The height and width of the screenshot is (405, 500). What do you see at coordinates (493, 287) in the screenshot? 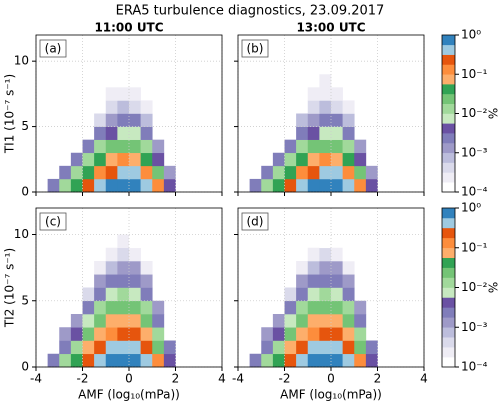
I see `colorbar-label: %` at bounding box center [493, 287].